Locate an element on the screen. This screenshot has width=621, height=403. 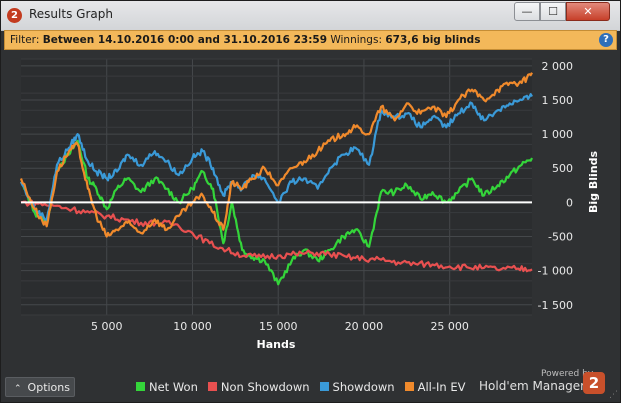
close-button: ✕ is located at coordinates (588, 11).